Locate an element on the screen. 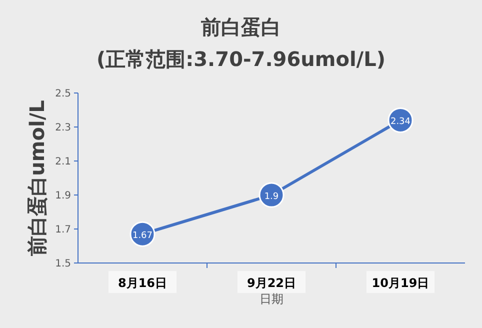 The width and height of the screenshot is (482, 328). y-tick-label: 1.5 is located at coordinates (63, 264).